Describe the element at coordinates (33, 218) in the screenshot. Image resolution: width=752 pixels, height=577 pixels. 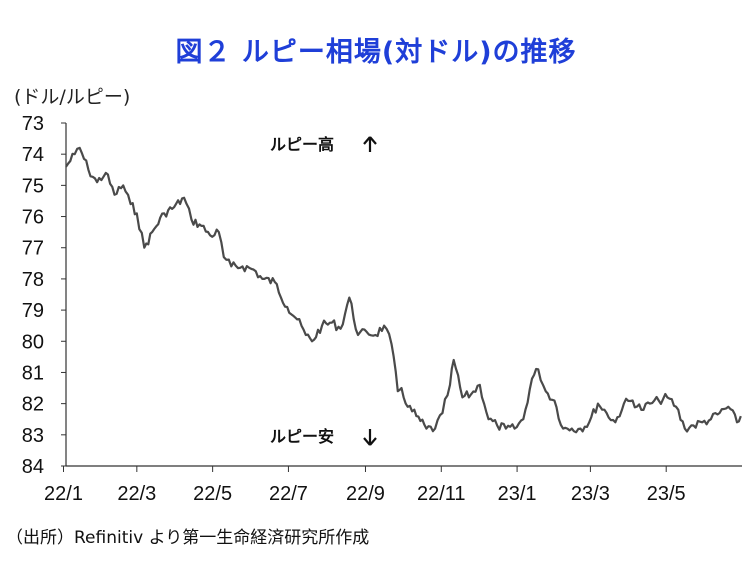
I see `y-tick-label: 76` at that location.